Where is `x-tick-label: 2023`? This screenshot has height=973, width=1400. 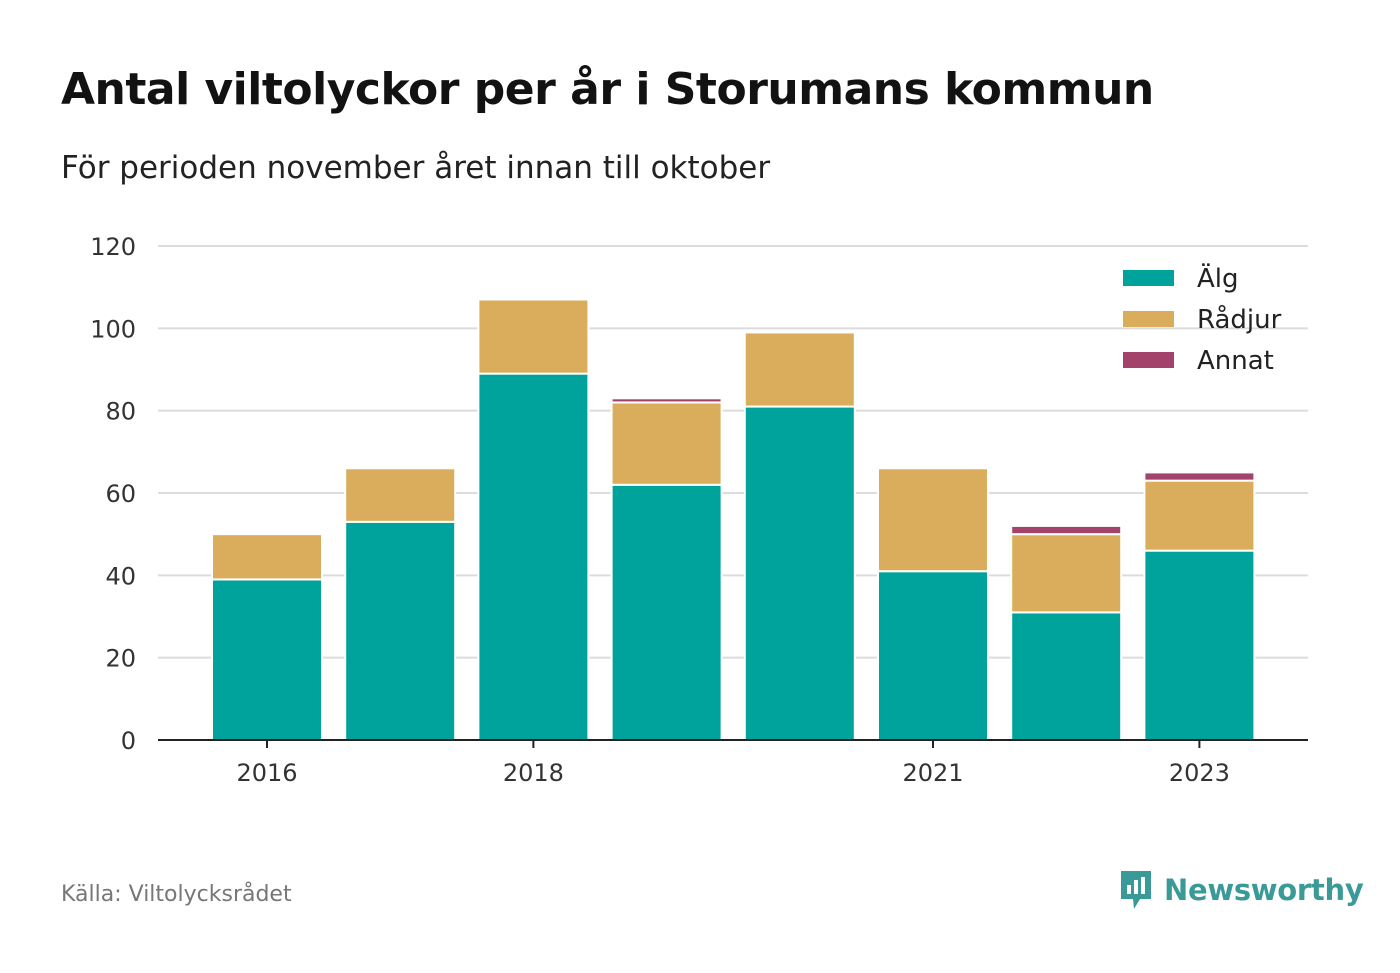
x-tick-label: 2023 is located at coordinates (1199, 773).